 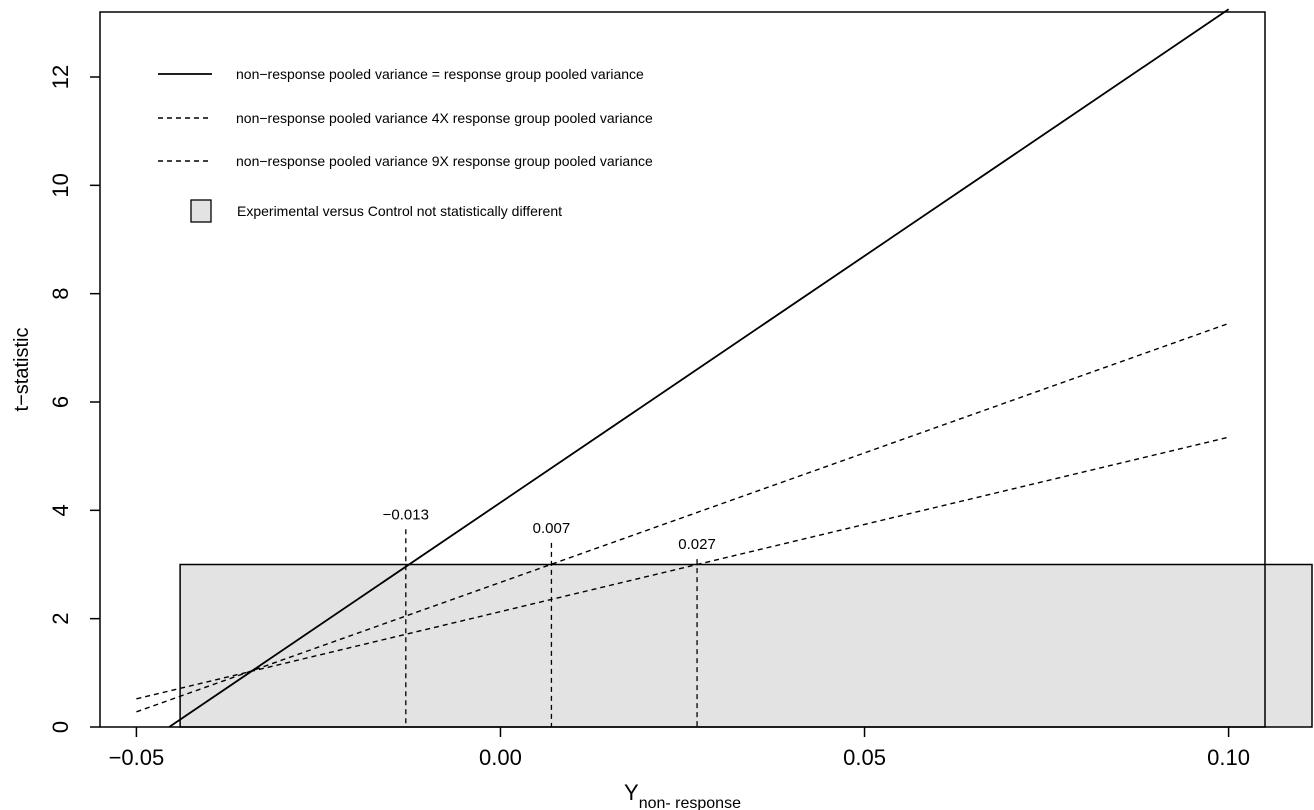 I want to click on y-tick-label-1: 2, so click(x=60, y=619).